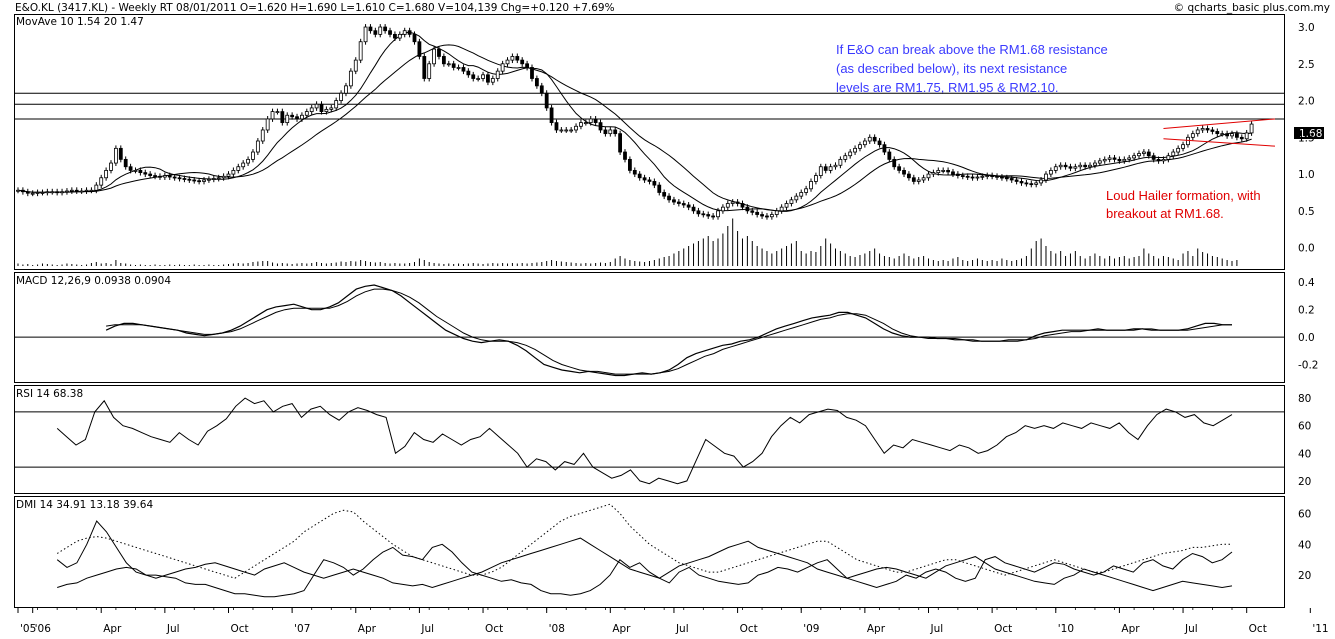 This screenshot has height=639, width=1335. Describe the element at coordinates (668, 330) in the screenshot. I see `macd-line` at that location.